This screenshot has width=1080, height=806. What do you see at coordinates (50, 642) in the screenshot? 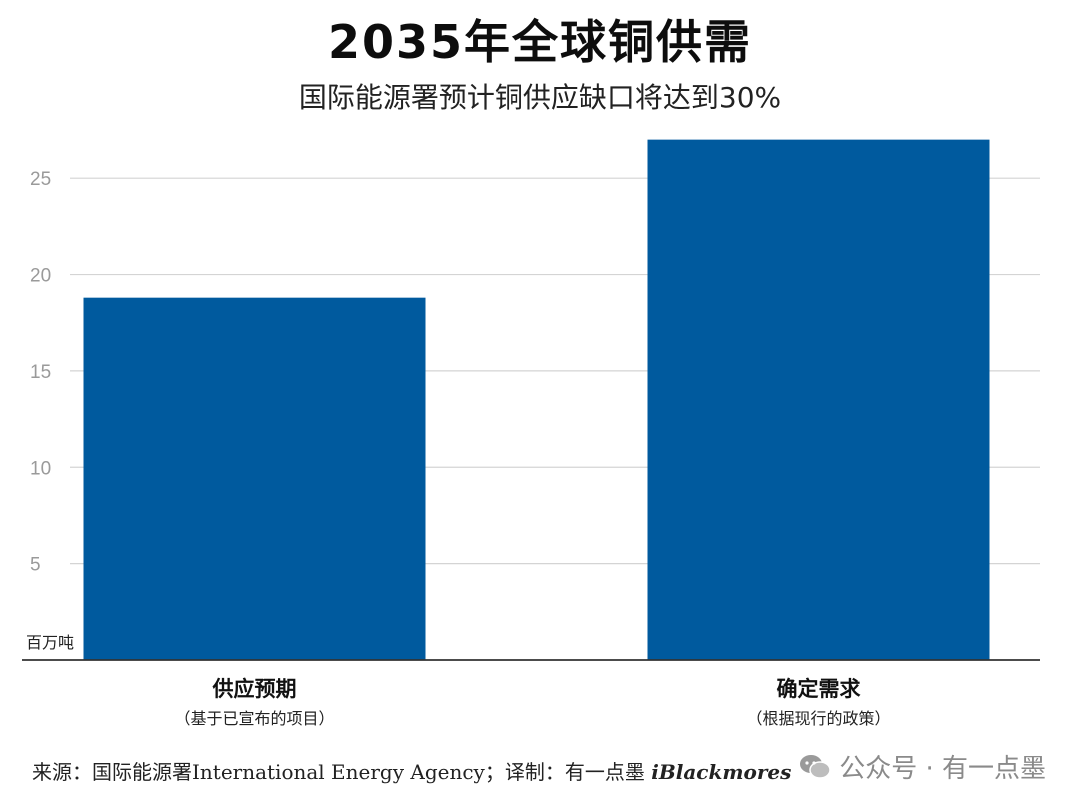
I see `y-axis-unit: 百万吨` at bounding box center [50, 642].